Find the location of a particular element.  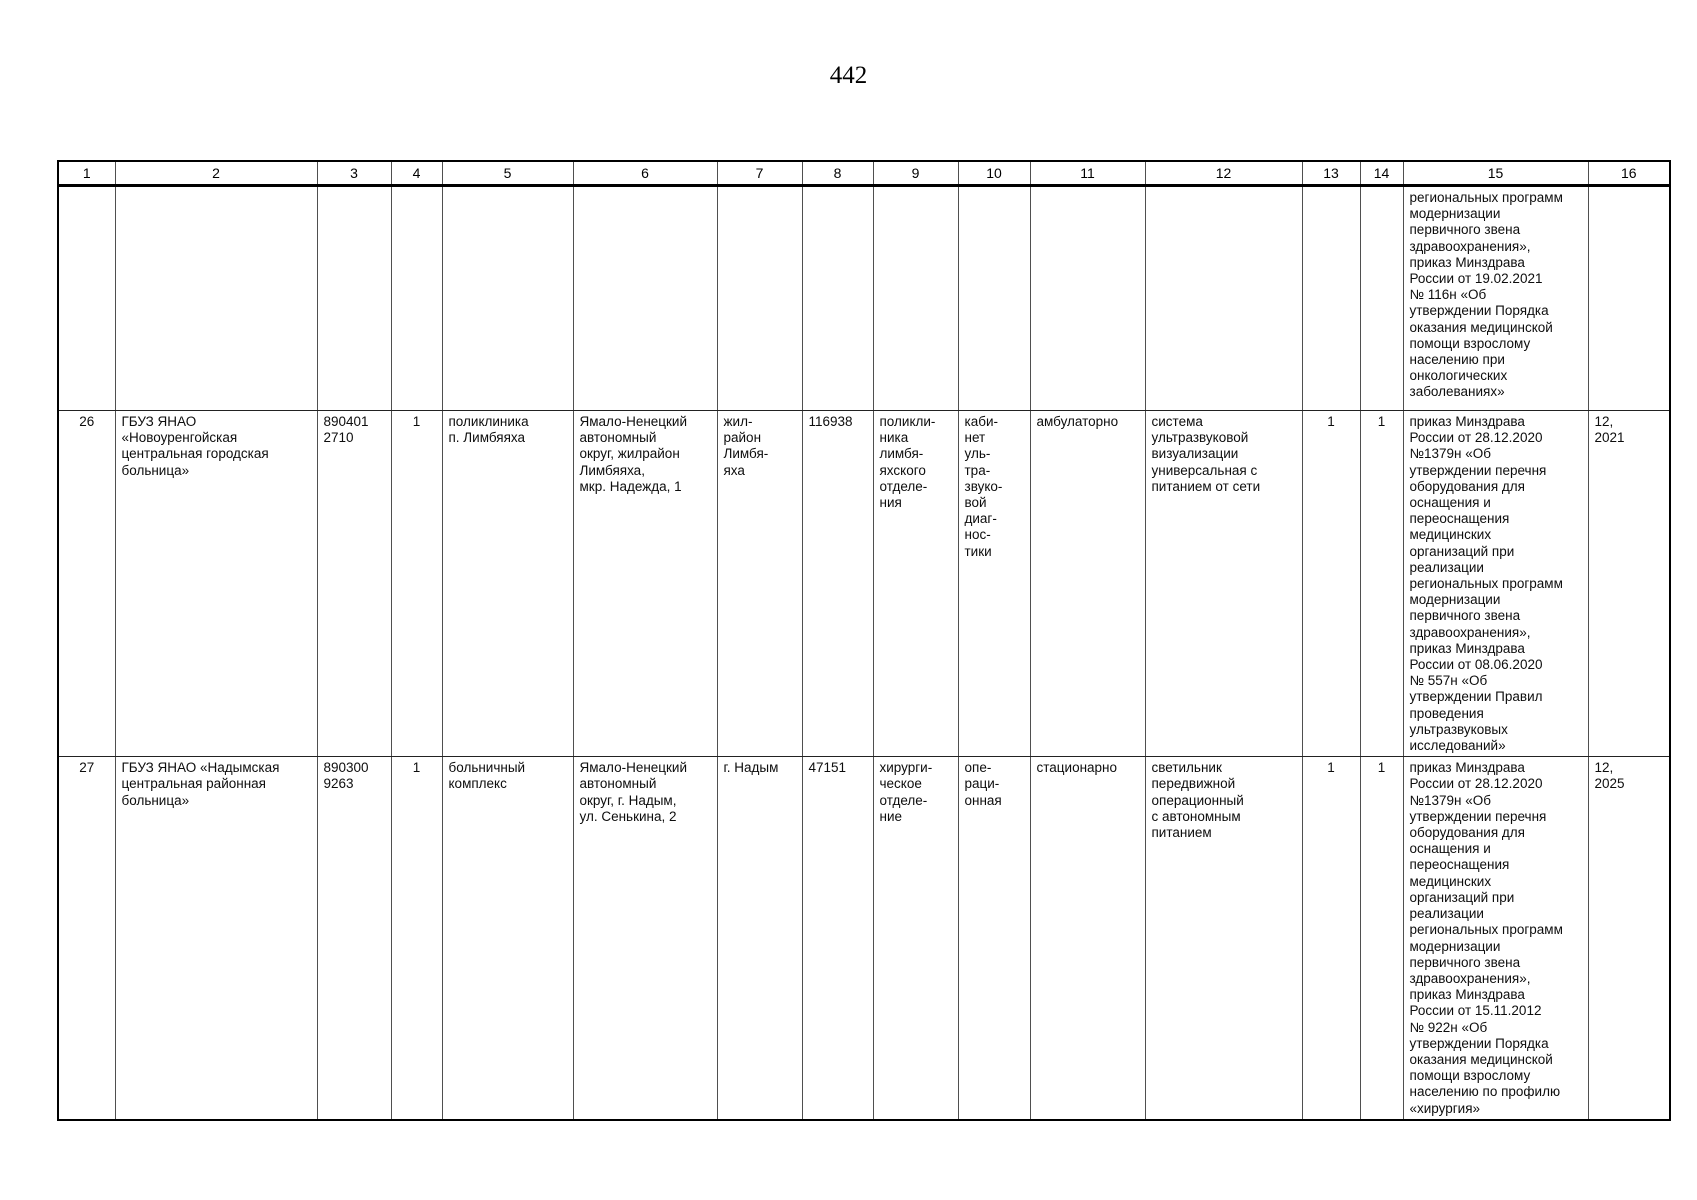

column-header-16: 16 is located at coordinates (1629, 173).